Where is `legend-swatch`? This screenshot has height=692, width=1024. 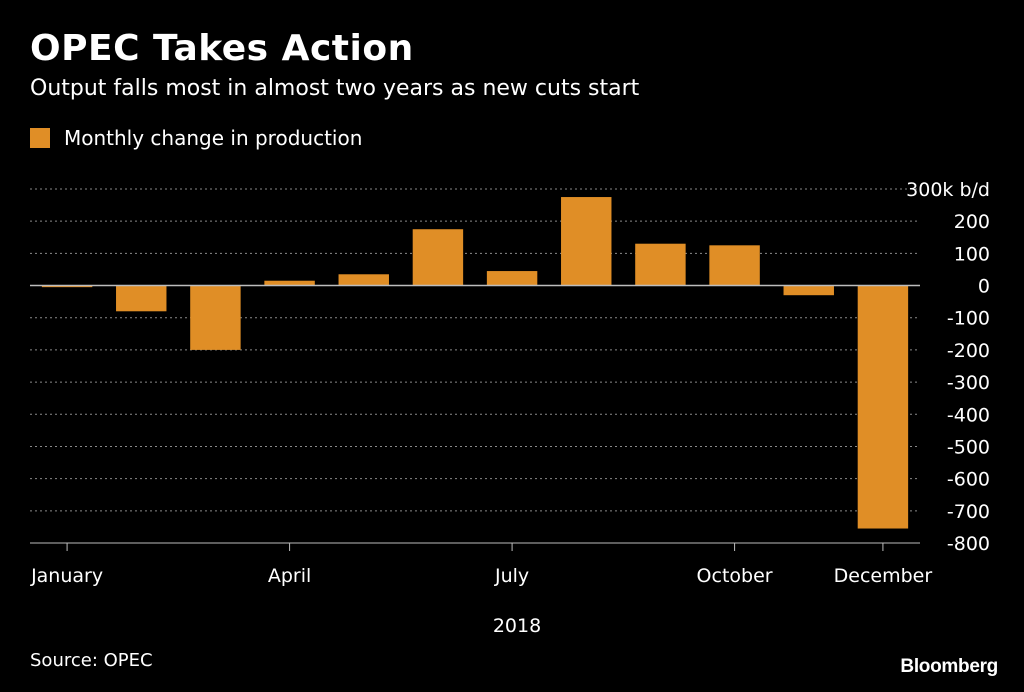
legend-swatch is located at coordinates (40, 138).